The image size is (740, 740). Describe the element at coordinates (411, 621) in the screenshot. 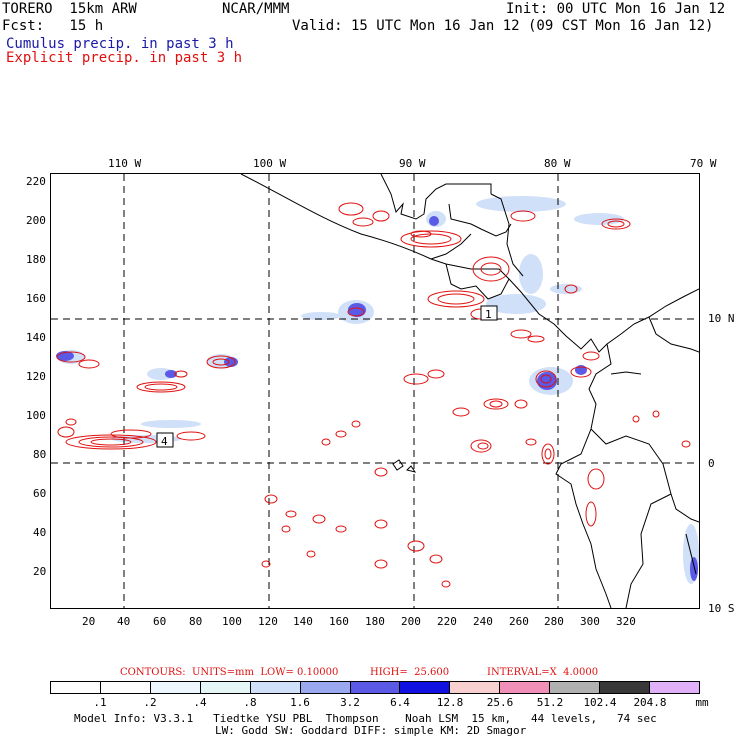

I see `x-tick: 200` at that location.